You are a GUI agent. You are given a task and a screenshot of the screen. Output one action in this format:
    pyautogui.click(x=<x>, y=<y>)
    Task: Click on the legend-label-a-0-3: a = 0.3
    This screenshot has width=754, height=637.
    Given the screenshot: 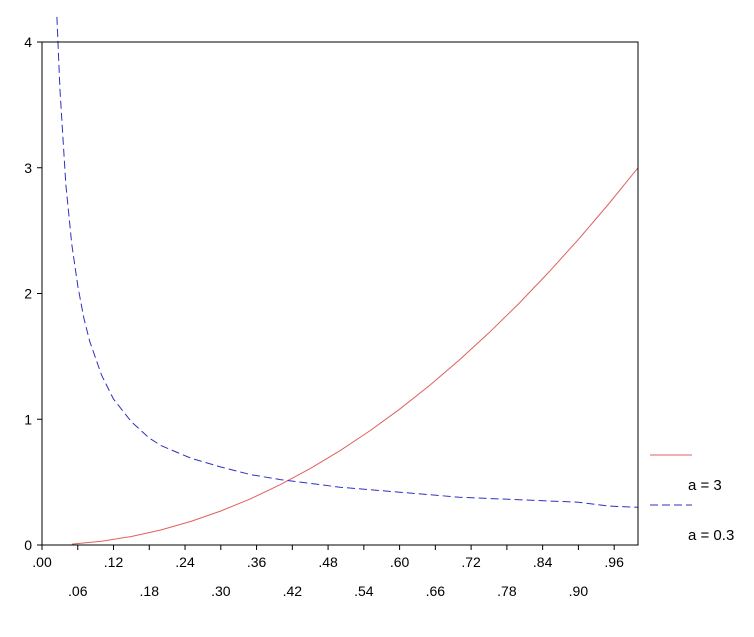 What is the action you would take?
    pyautogui.click(x=711, y=535)
    